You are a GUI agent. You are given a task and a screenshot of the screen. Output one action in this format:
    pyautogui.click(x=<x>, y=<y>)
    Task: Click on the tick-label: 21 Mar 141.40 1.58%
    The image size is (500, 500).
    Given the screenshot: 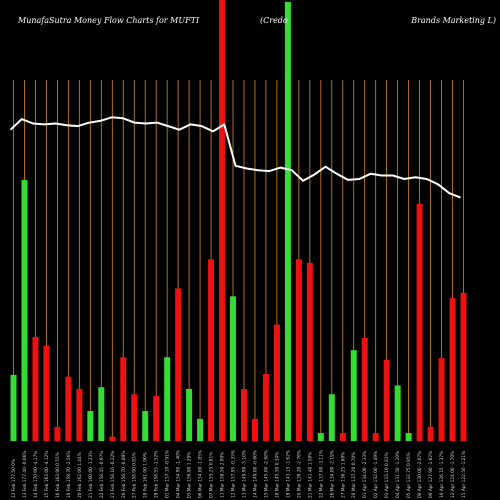 What is the action you would take?
    pyautogui.click(x=310, y=475)
    